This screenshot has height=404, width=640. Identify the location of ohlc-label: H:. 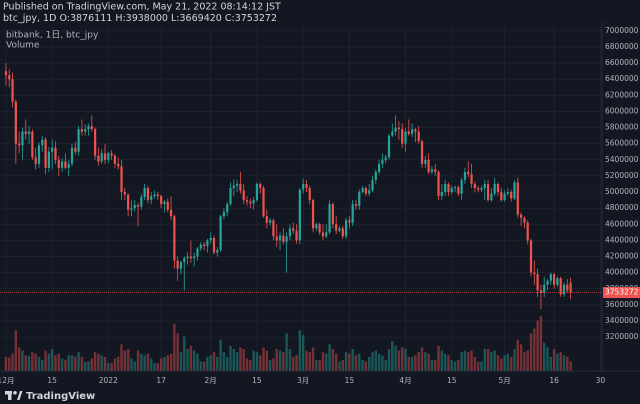
(120, 18).